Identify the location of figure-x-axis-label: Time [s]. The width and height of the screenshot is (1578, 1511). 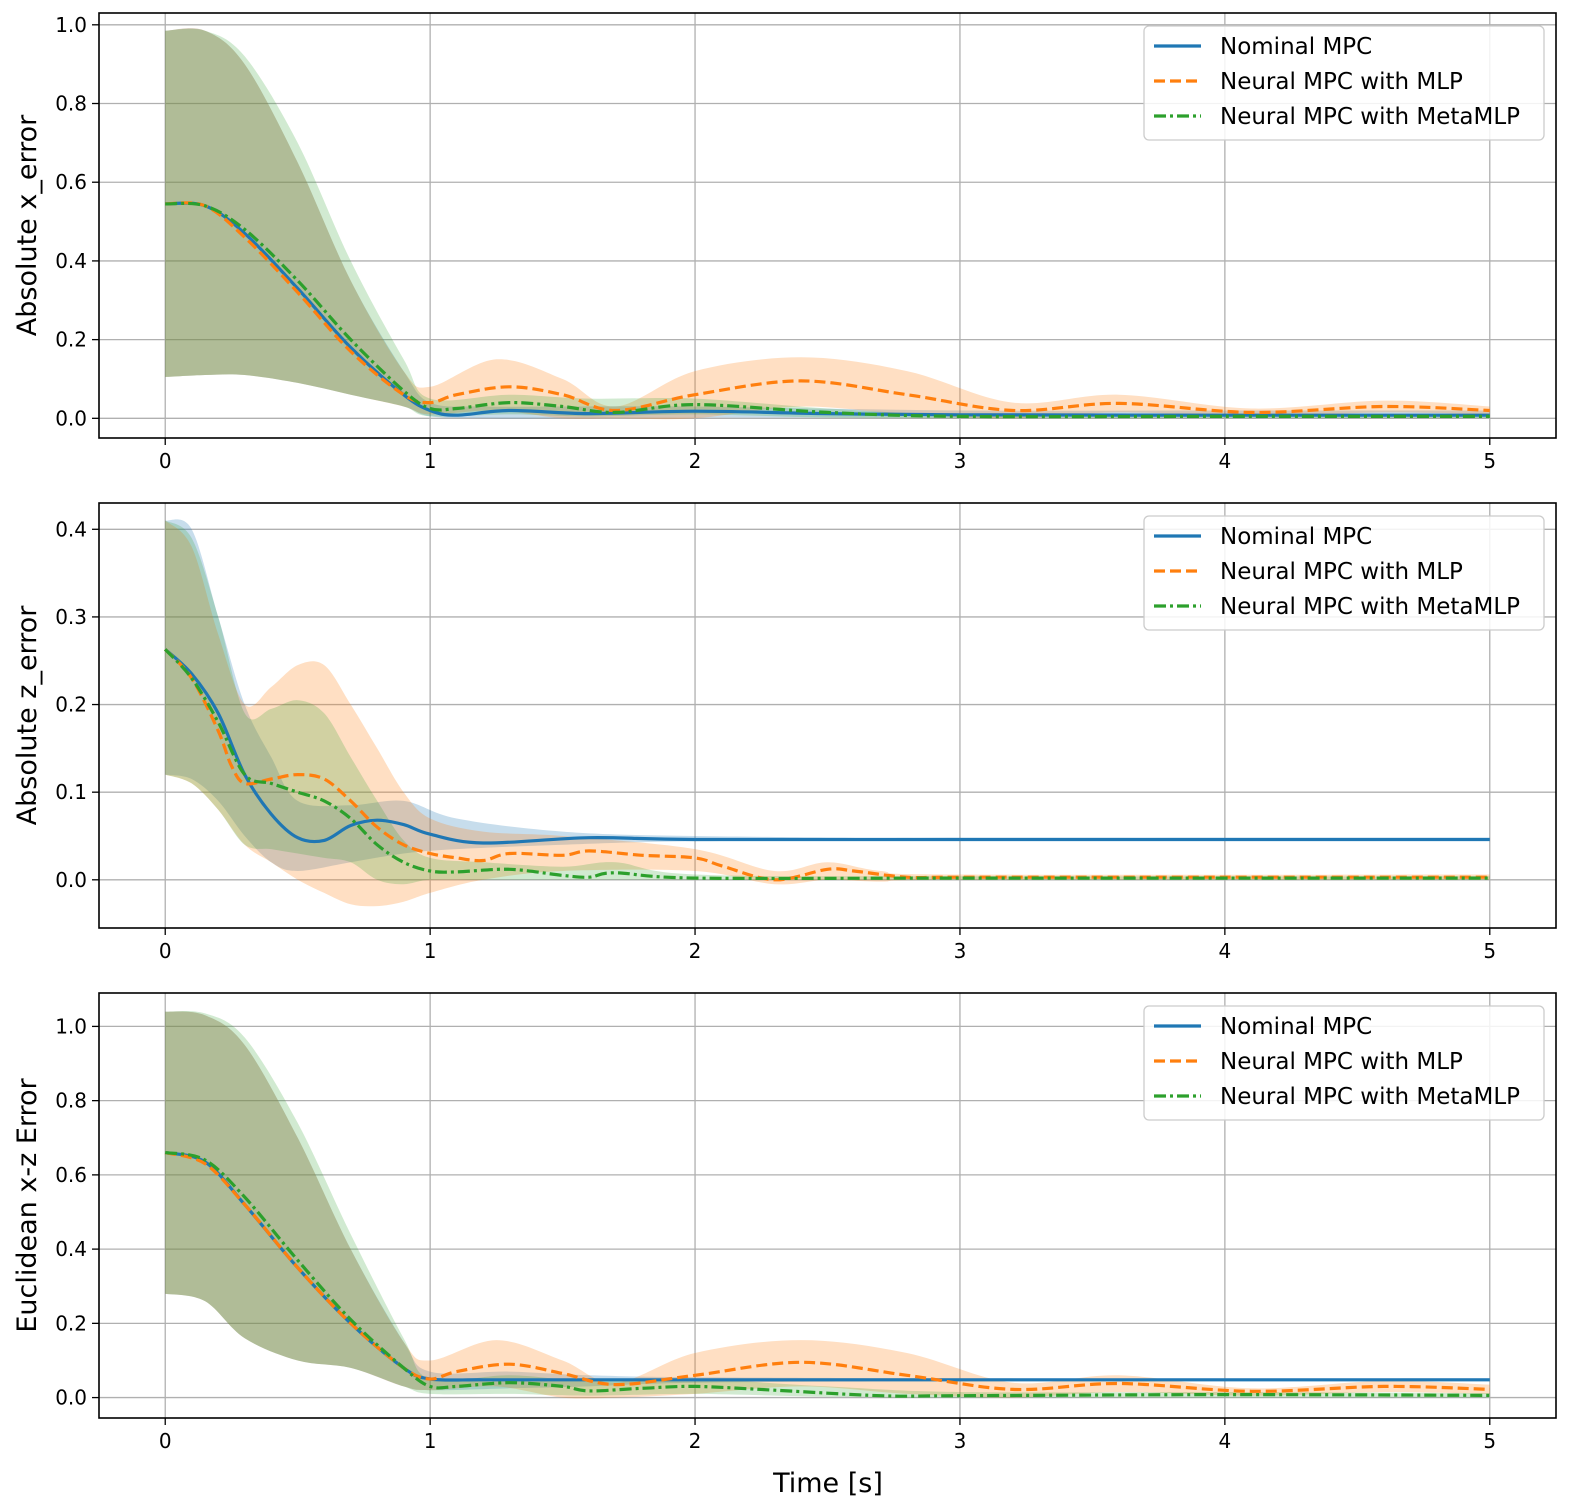
(827, 1483).